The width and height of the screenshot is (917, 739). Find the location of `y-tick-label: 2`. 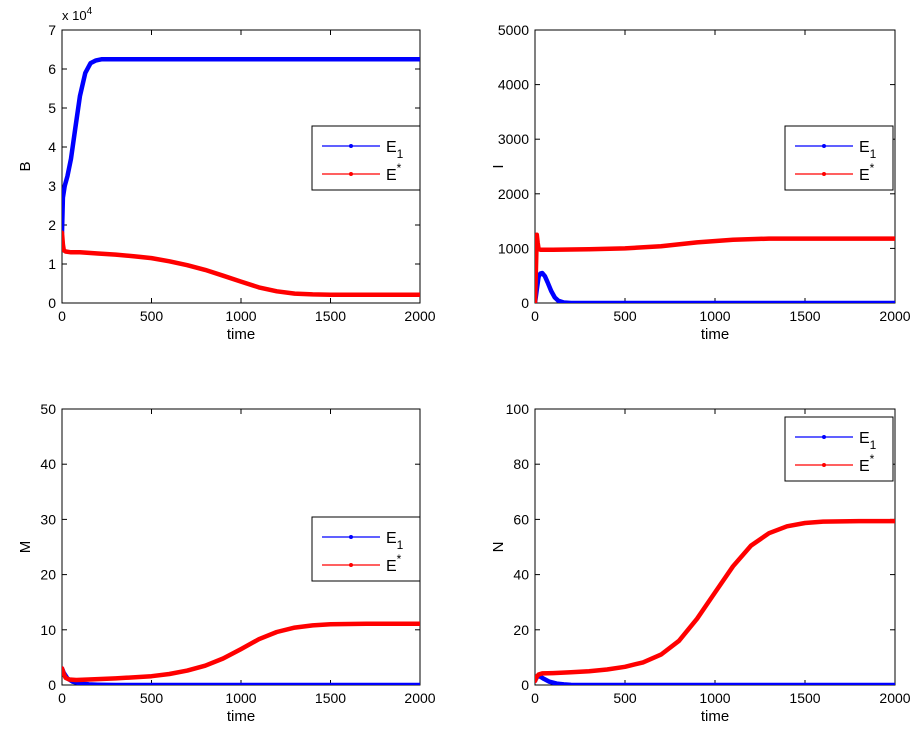

y-tick-label: 2 is located at coordinates (52, 225).